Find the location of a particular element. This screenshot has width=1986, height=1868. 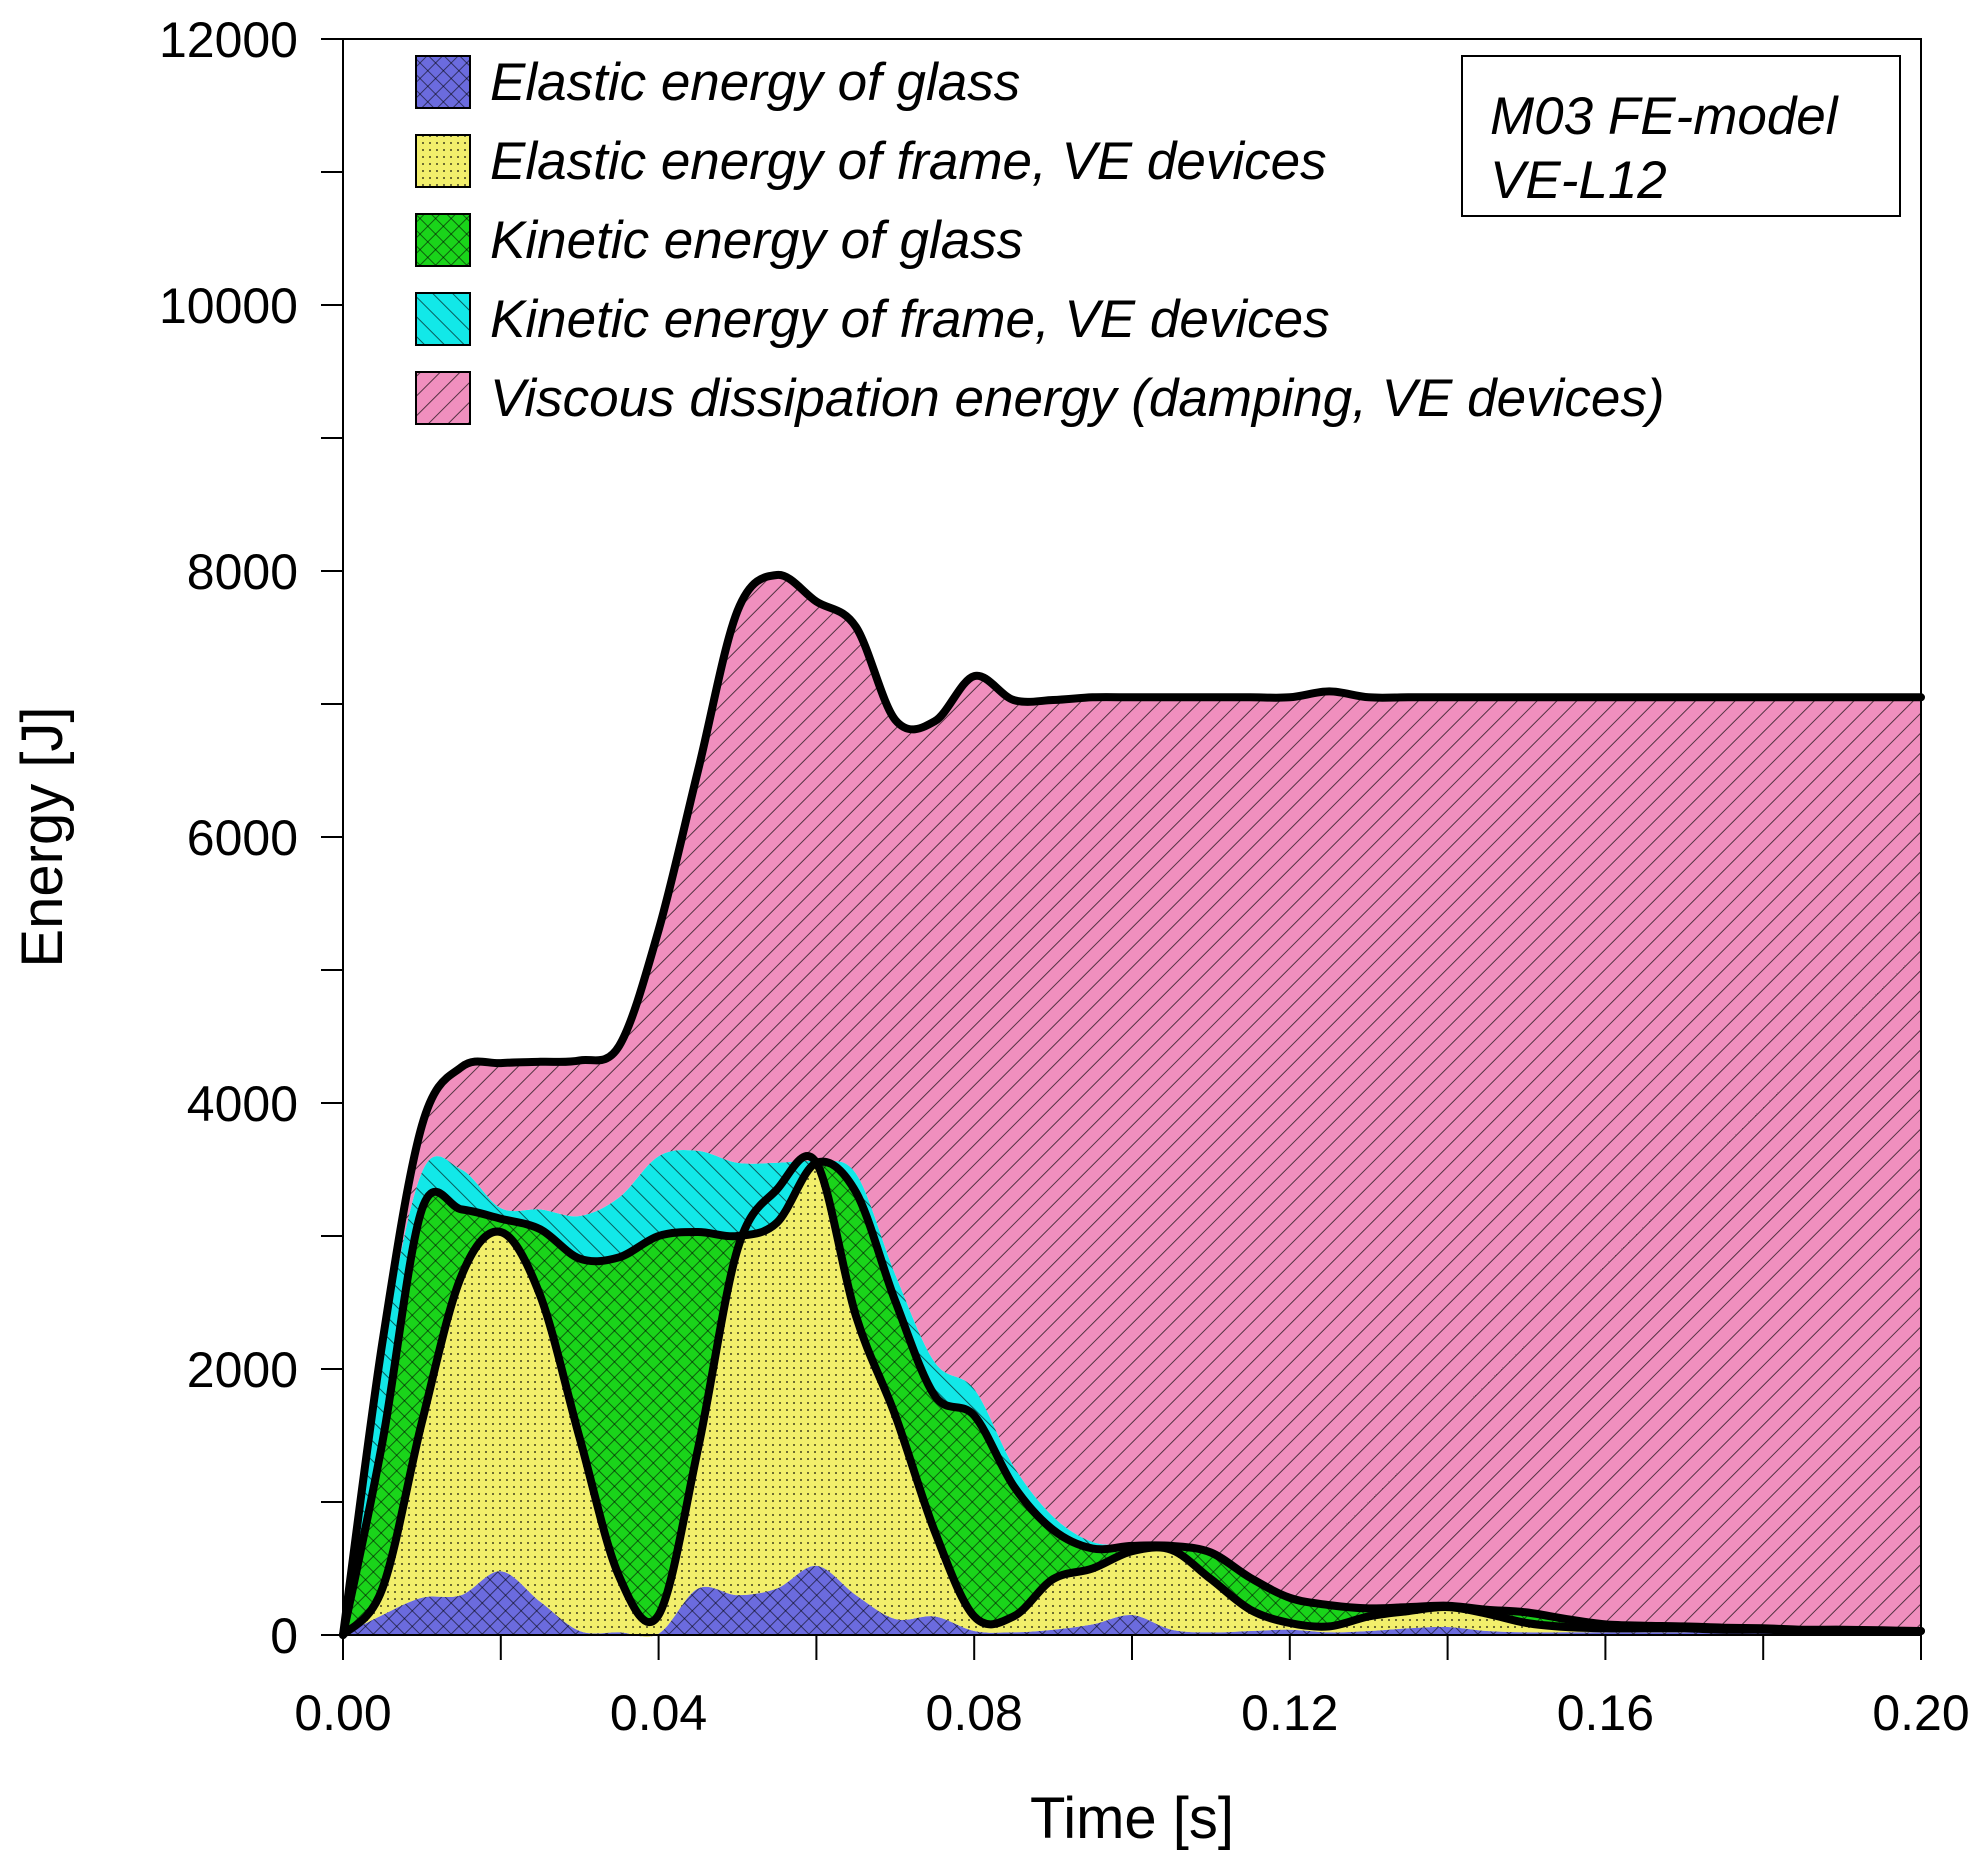

y-axis: 0 2000 4000 6000 8000 10000 12000 is located at coordinates (251, 838).